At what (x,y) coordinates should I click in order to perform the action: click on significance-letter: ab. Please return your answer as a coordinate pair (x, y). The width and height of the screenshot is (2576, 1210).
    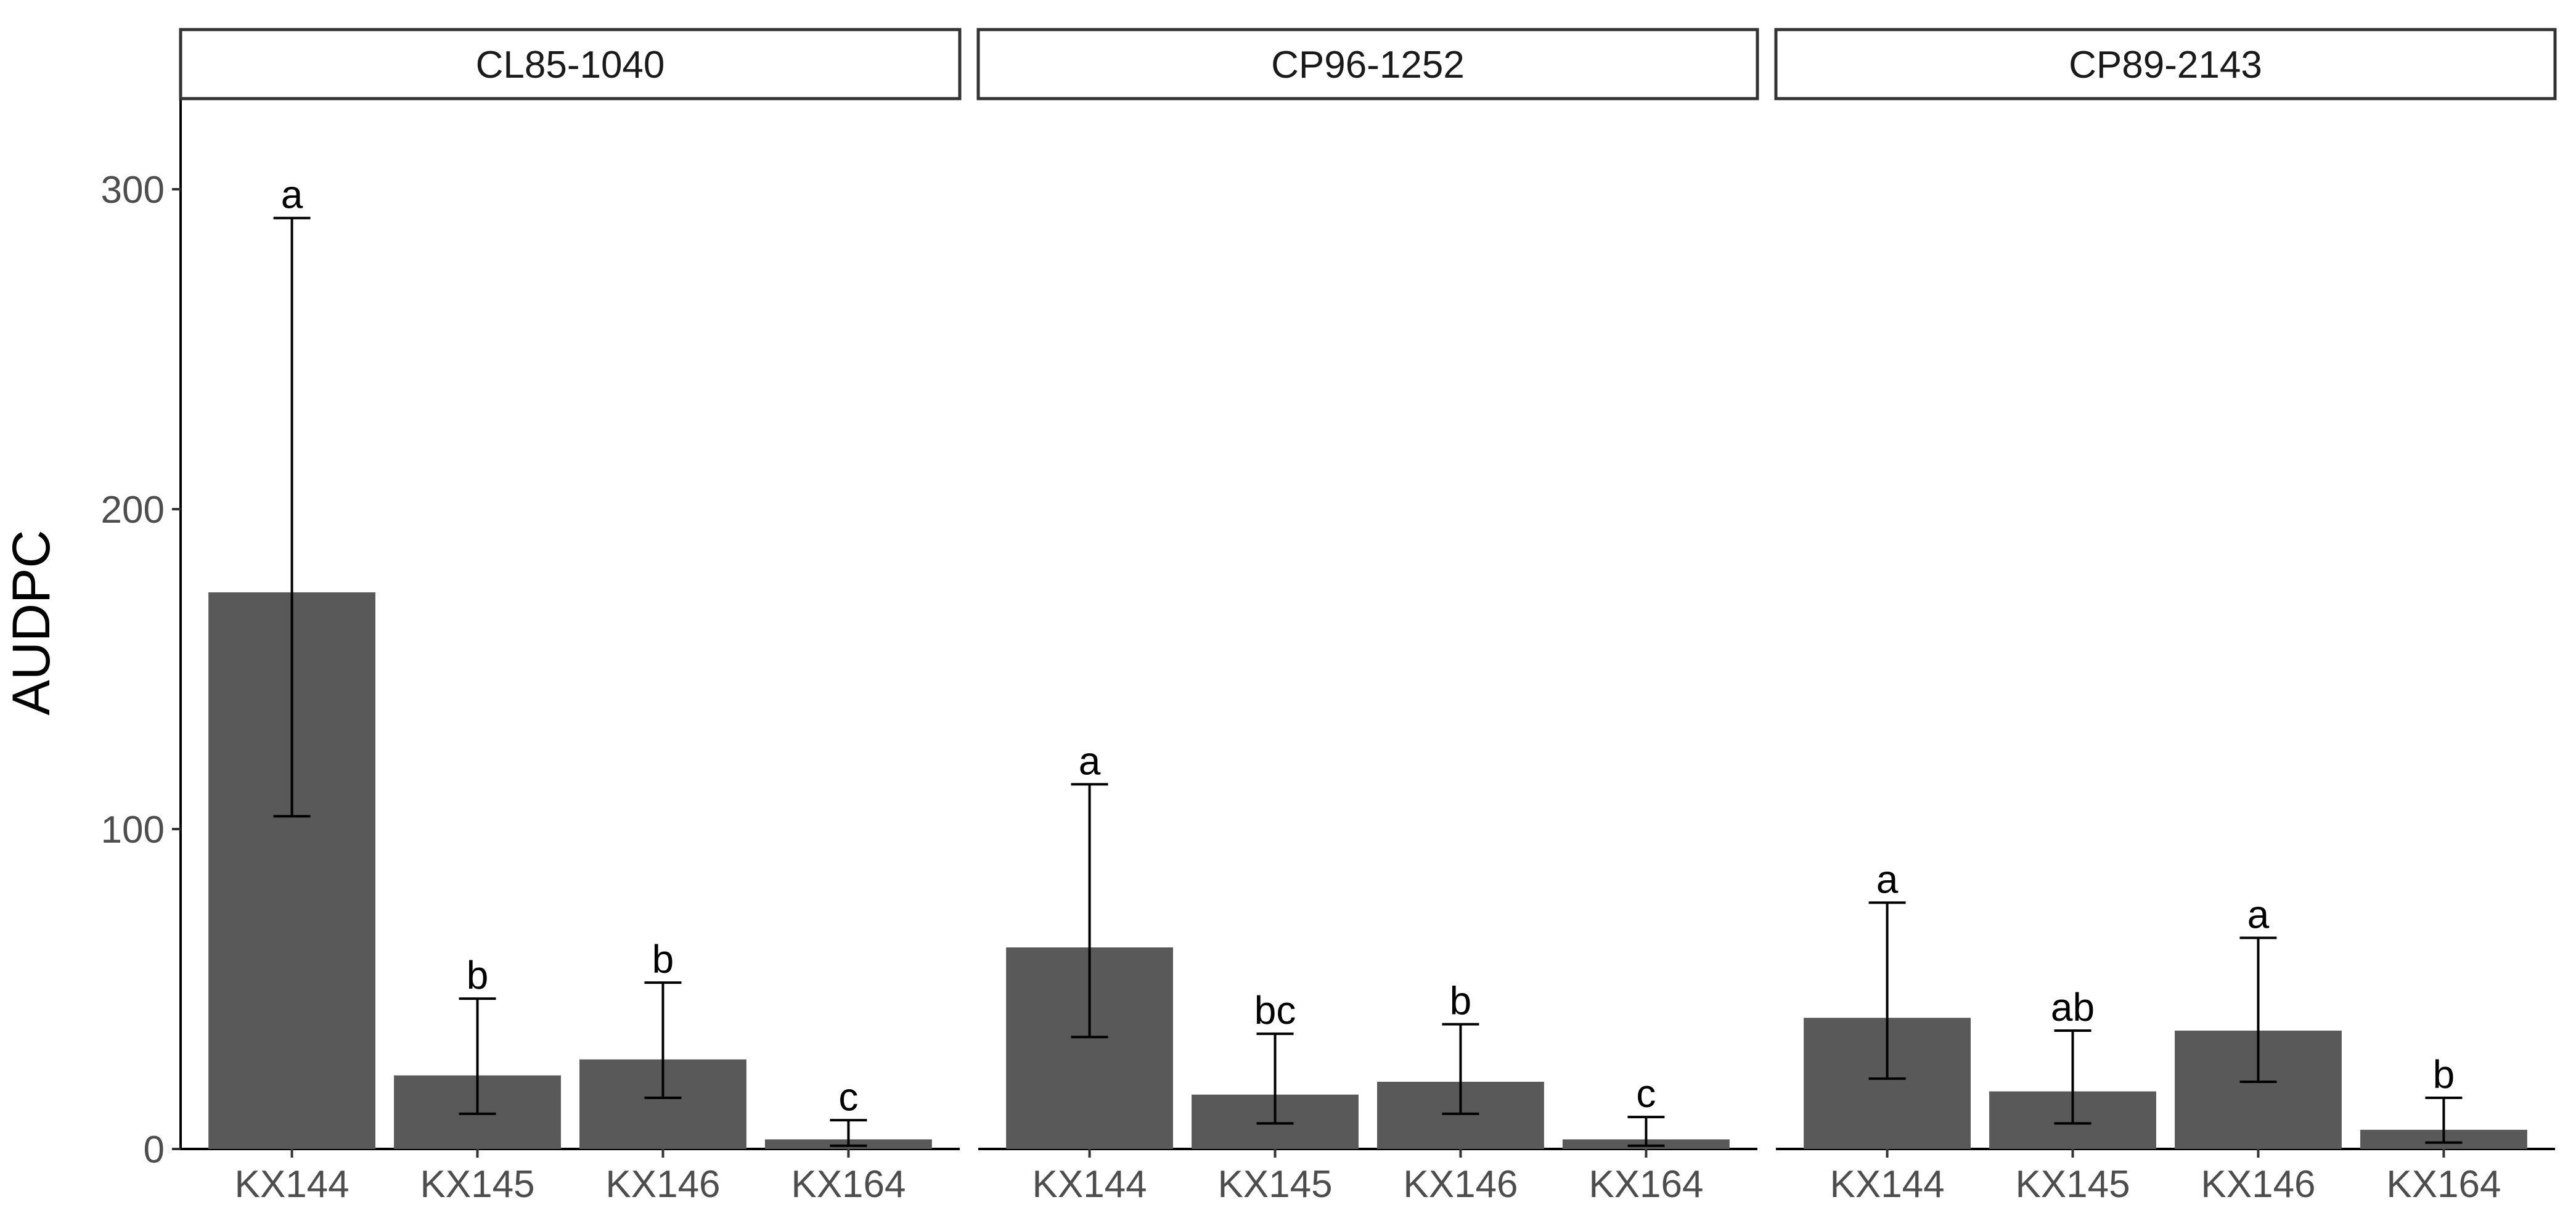
    Looking at the image, I should click on (2073, 1007).